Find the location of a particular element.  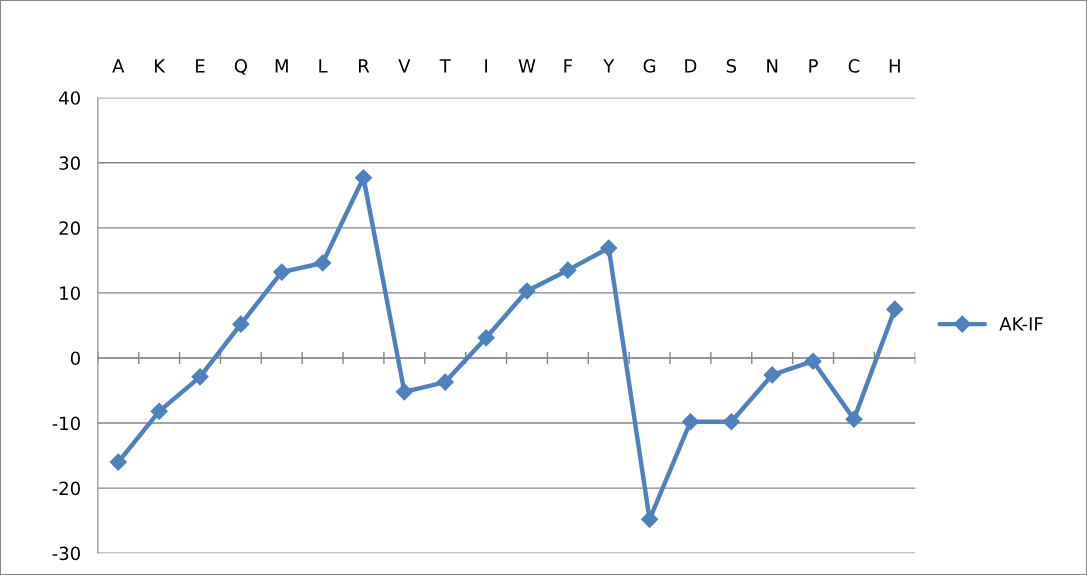

x-tick-label: R is located at coordinates (364, 66).